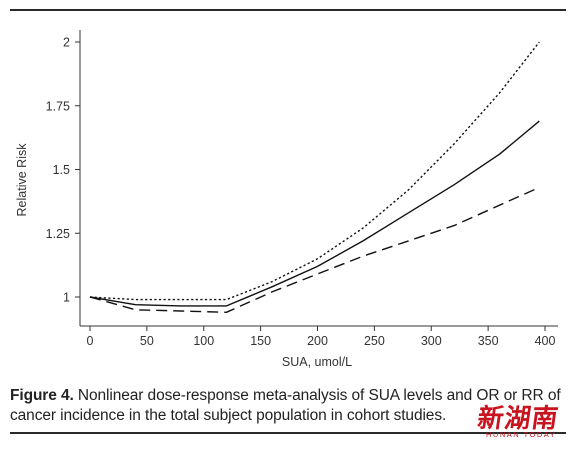  Describe the element at coordinates (58, 234) in the screenshot. I see `y-tick-label: 1.25` at that location.